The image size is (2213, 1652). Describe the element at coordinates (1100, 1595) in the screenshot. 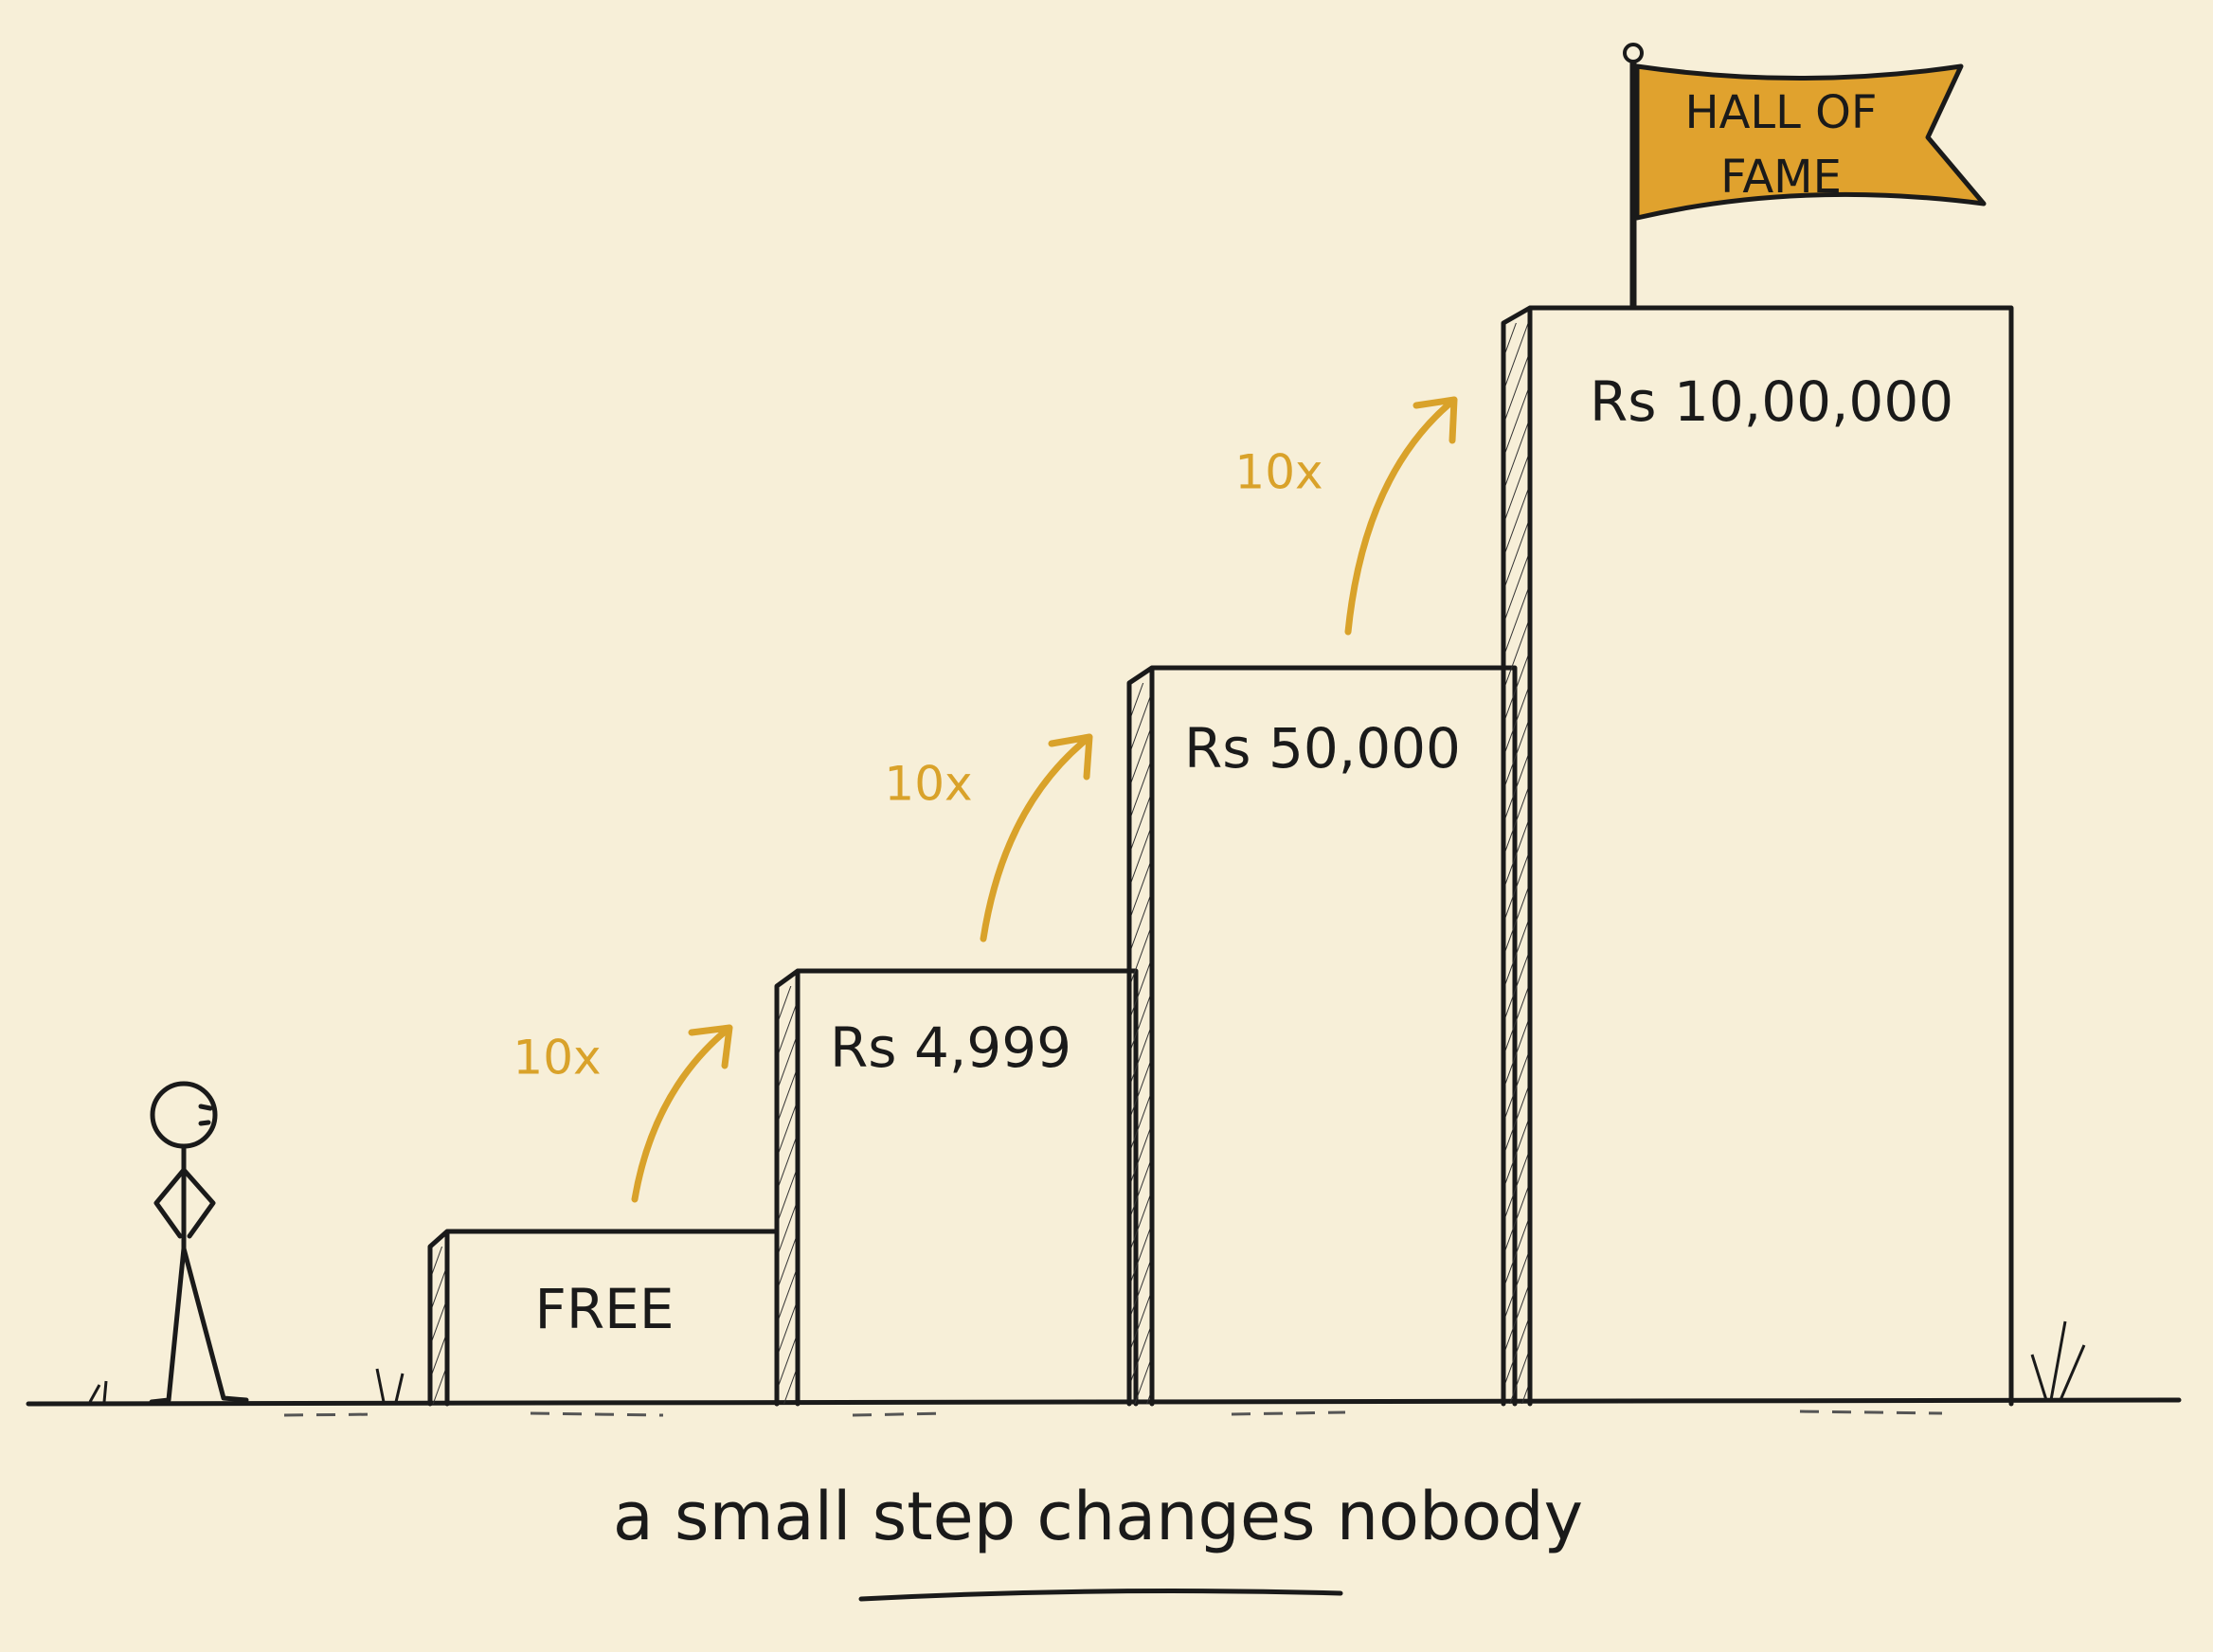

I see `caption-underline` at that location.